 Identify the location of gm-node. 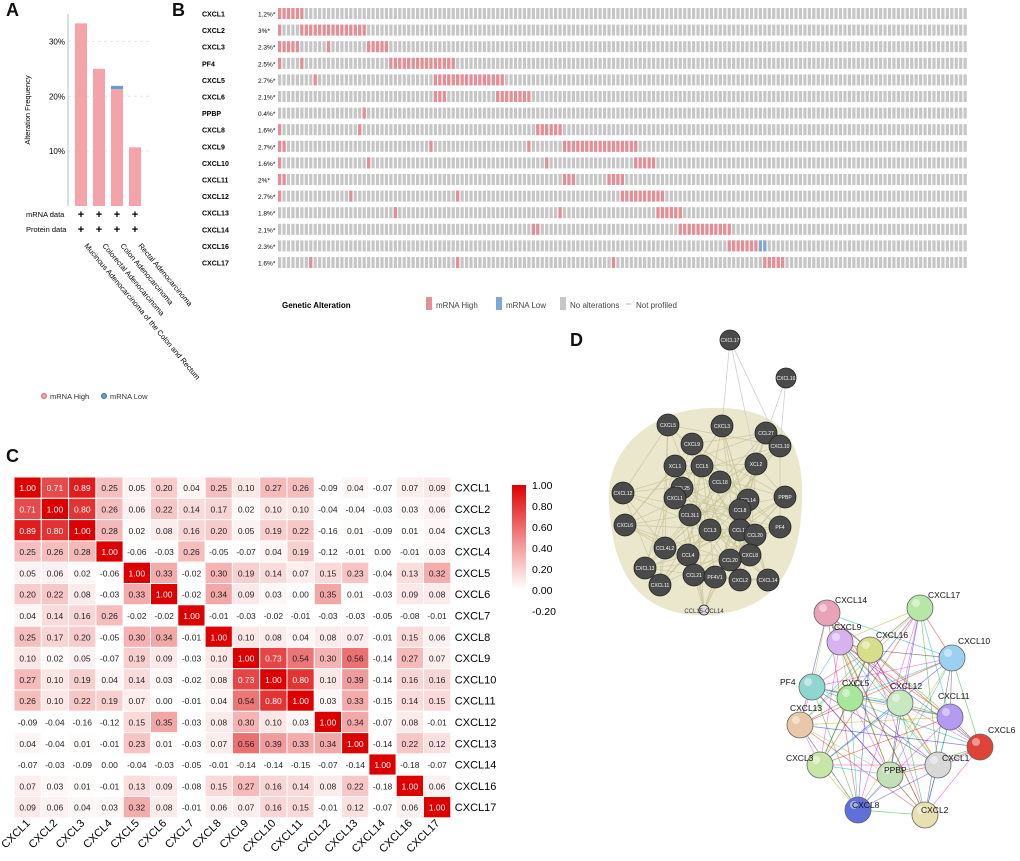
(785, 497).